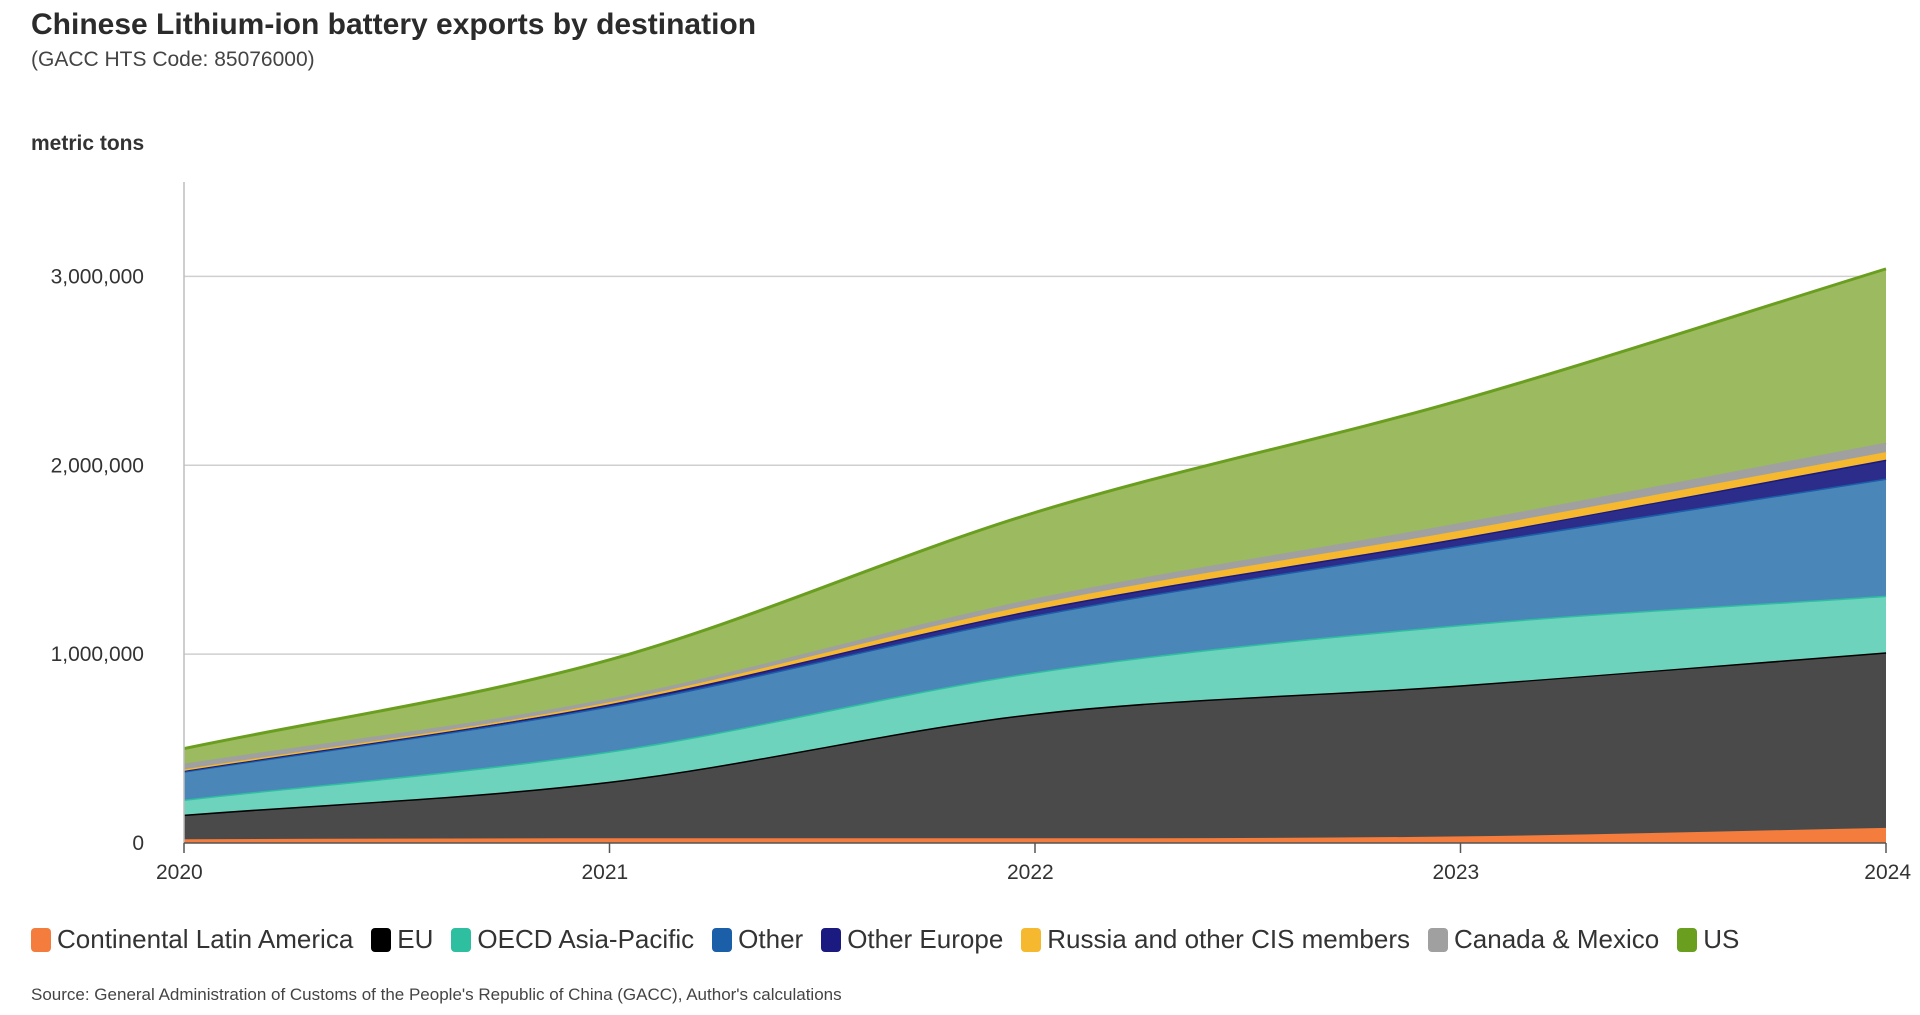 Image resolution: width=1920 pixels, height=1015 pixels. What do you see at coordinates (1557, 939) in the screenshot?
I see `legend-label: Canada & Mexico` at bounding box center [1557, 939].